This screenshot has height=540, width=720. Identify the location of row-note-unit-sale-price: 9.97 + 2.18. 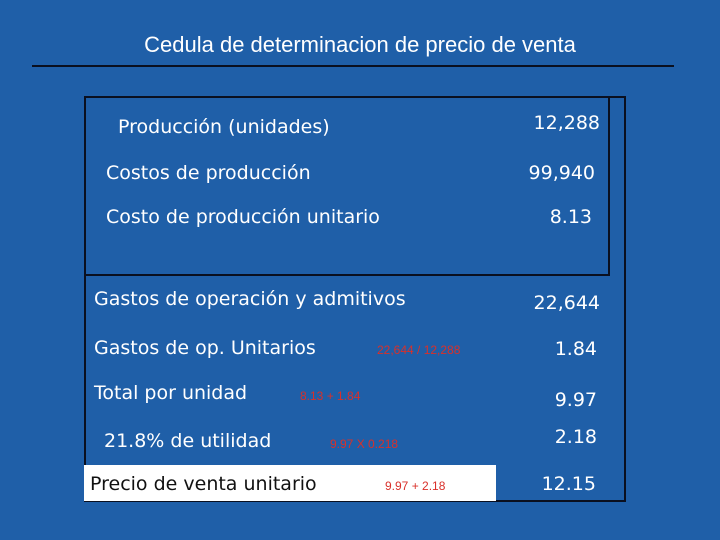
(415, 486).